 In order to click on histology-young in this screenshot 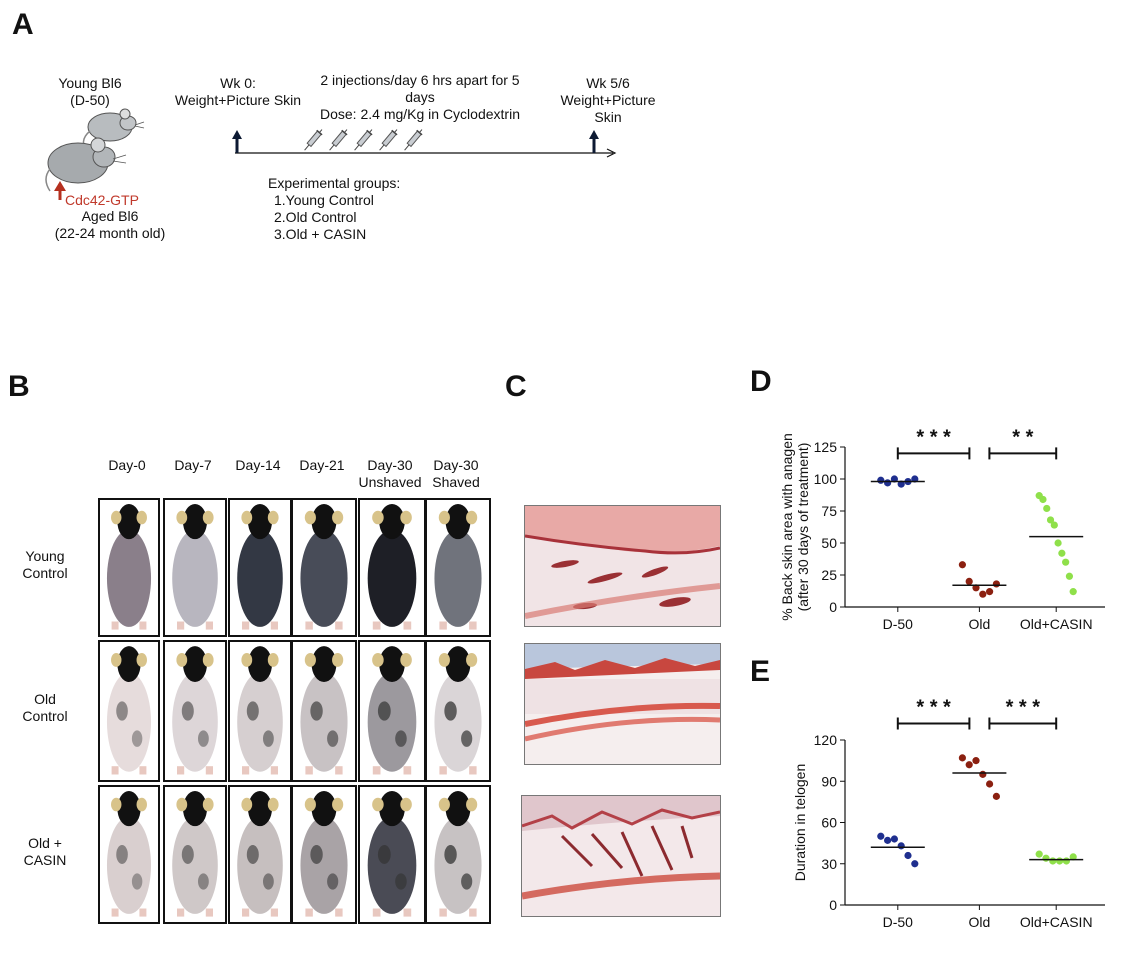, I will do `click(622, 566)`.